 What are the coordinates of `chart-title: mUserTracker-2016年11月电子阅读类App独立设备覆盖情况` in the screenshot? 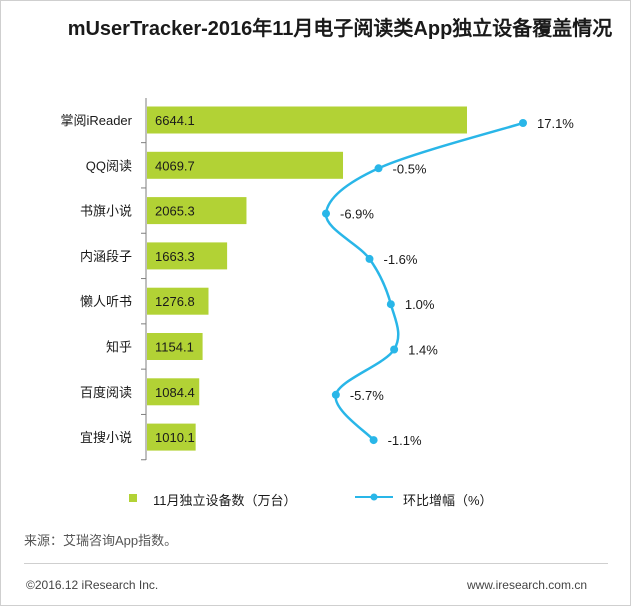 It's located at (340, 29).